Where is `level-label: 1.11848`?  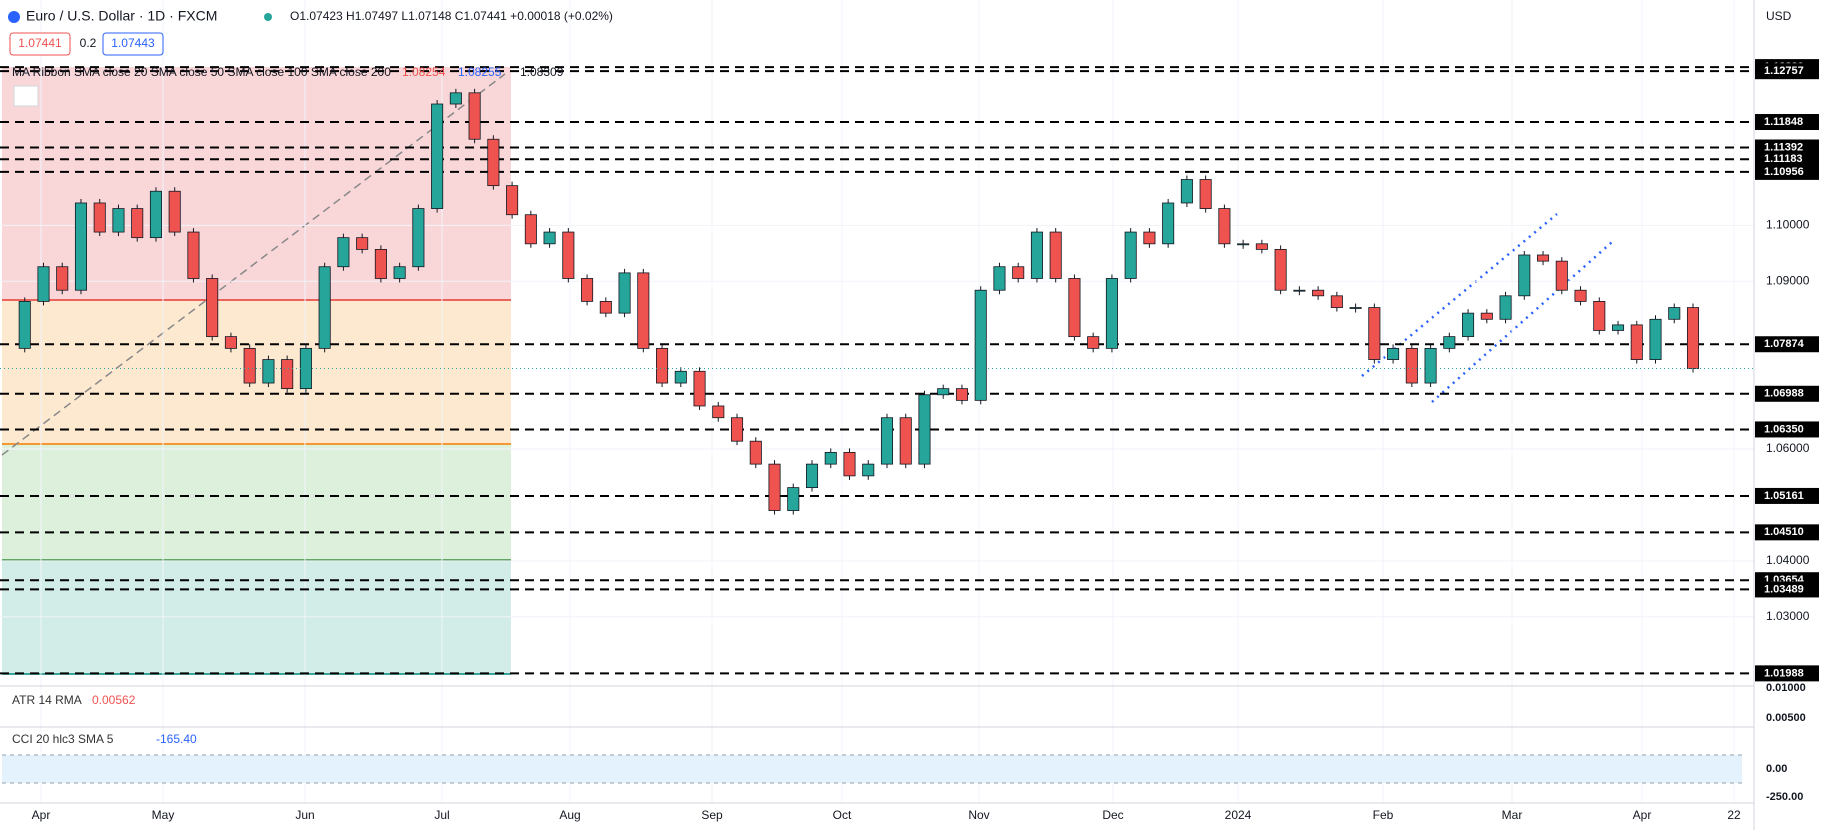 level-label: 1.11848 is located at coordinates (1783, 122).